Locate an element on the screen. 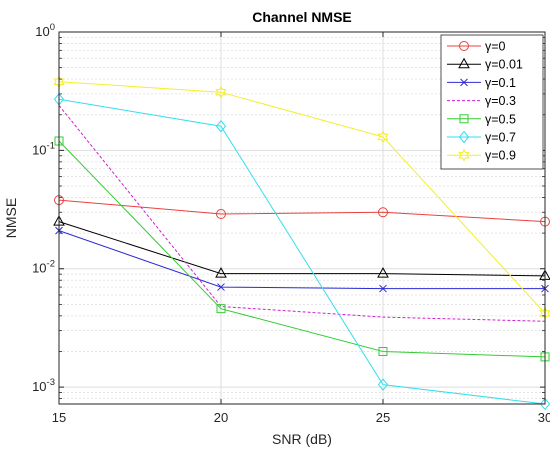  x-tick-label: 30 is located at coordinates (544, 417).